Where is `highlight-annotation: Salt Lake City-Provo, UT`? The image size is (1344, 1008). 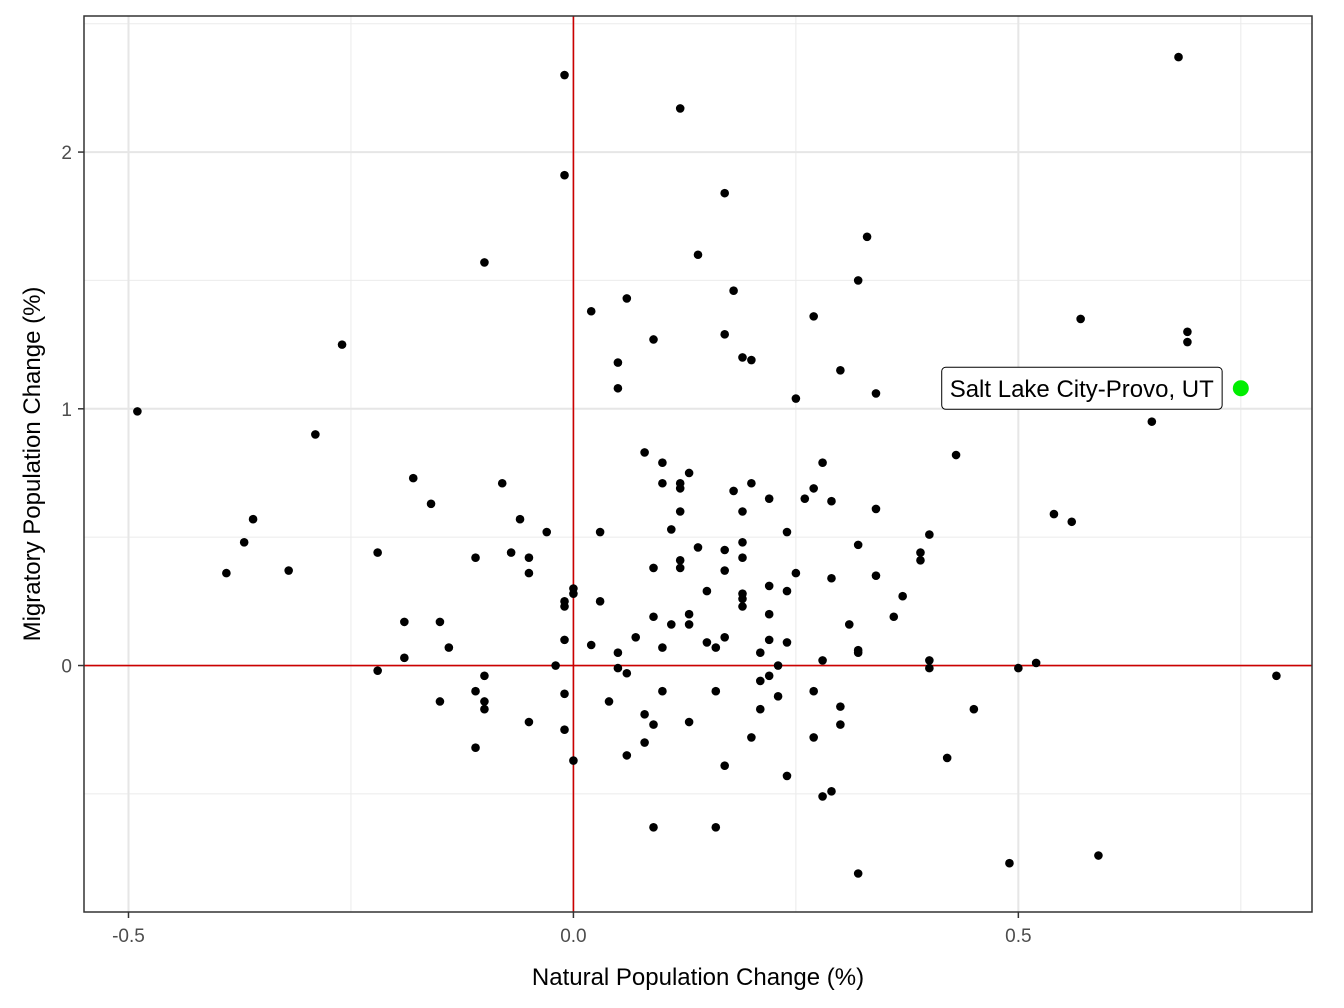
highlight-annotation: Salt Lake City-Provo, UT is located at coordinates (1095, 388).